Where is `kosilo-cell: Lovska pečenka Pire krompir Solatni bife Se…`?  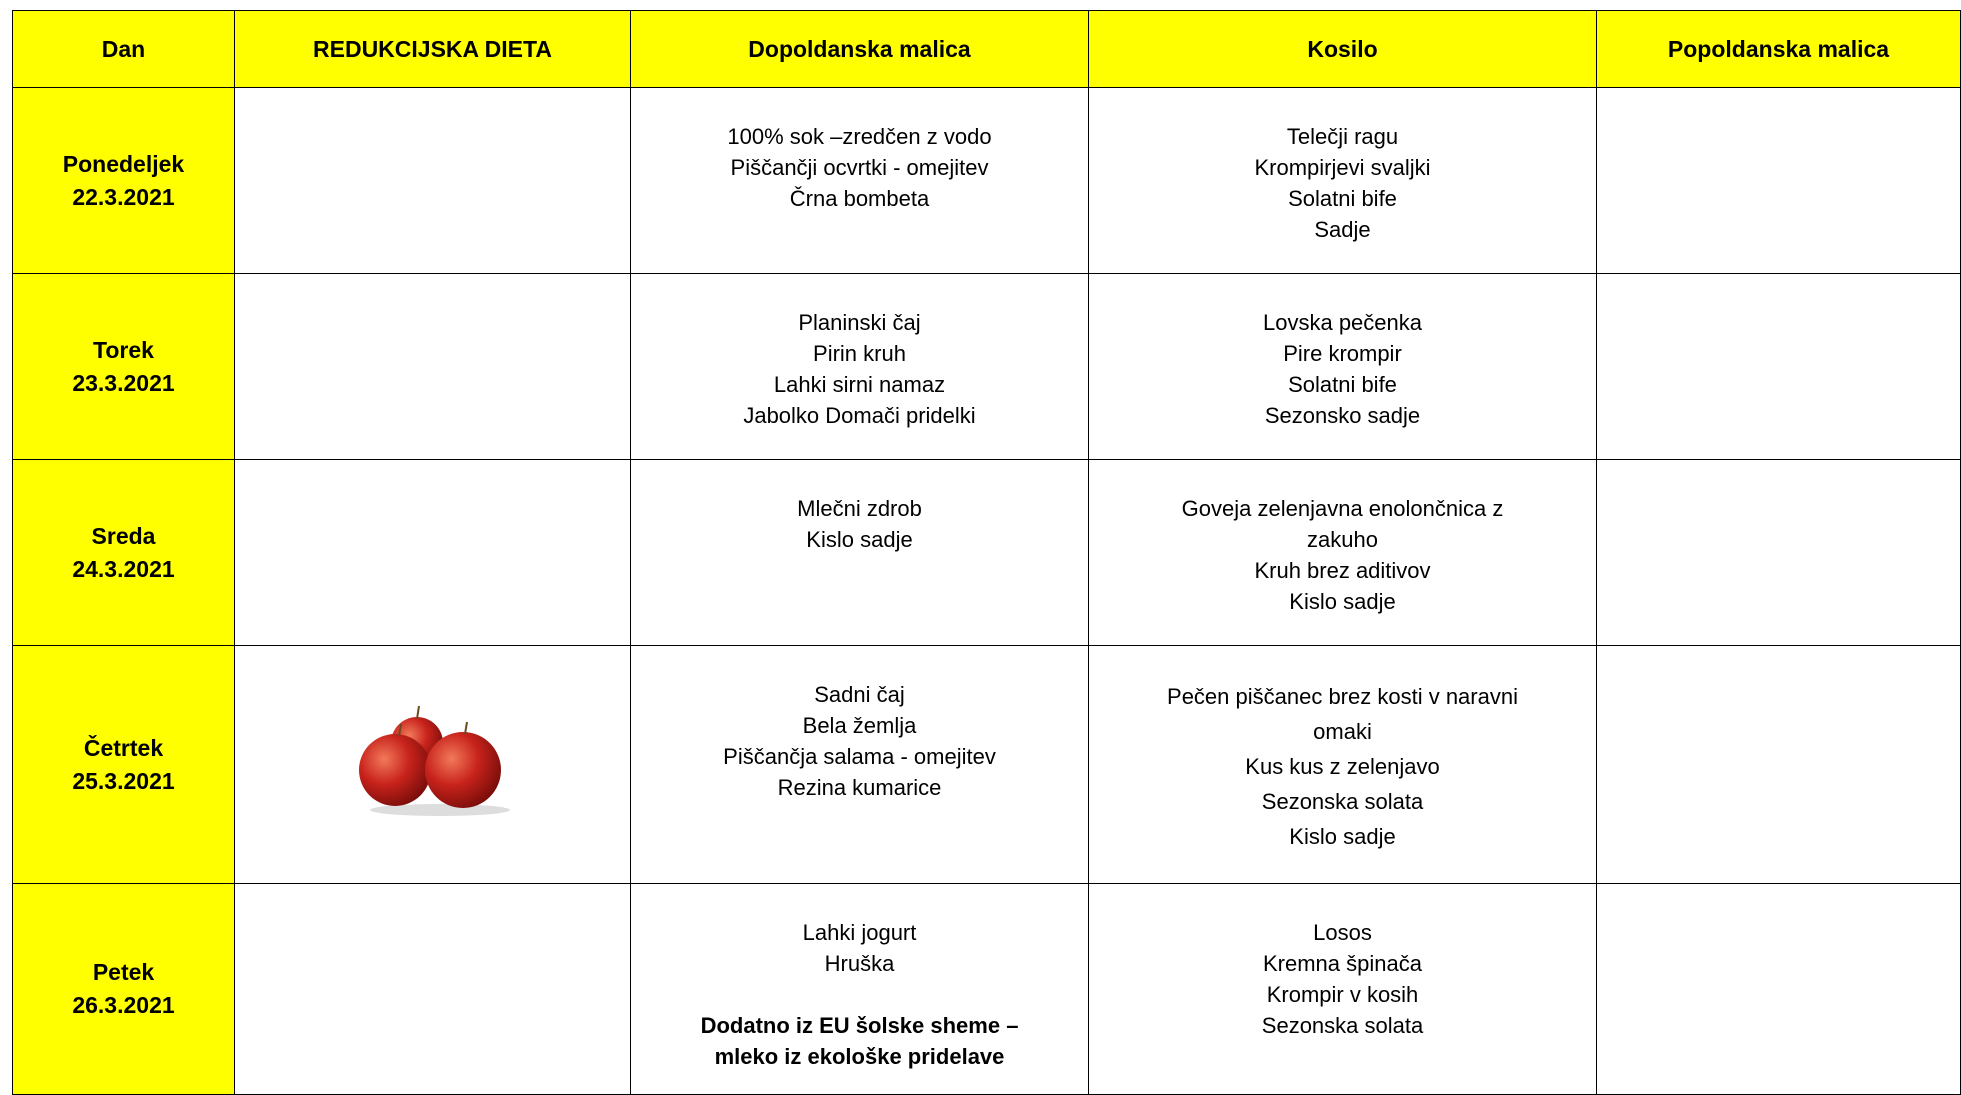
kosilo-cell: Lovska pečenka Pire krompir Solatni bife Se… is located at coordinates (1343, 367).